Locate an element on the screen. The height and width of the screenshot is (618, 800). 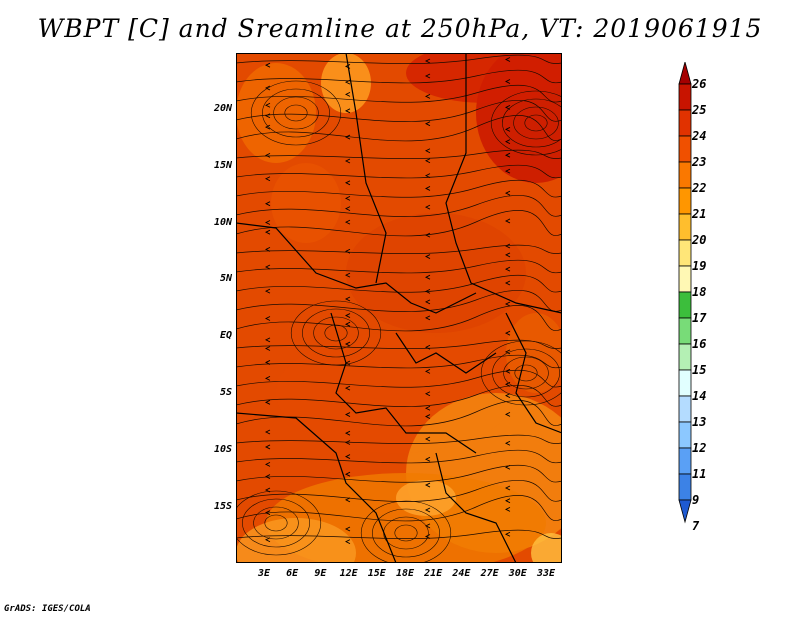
colorbar-label: 20 is located at coordinates (699, 240).